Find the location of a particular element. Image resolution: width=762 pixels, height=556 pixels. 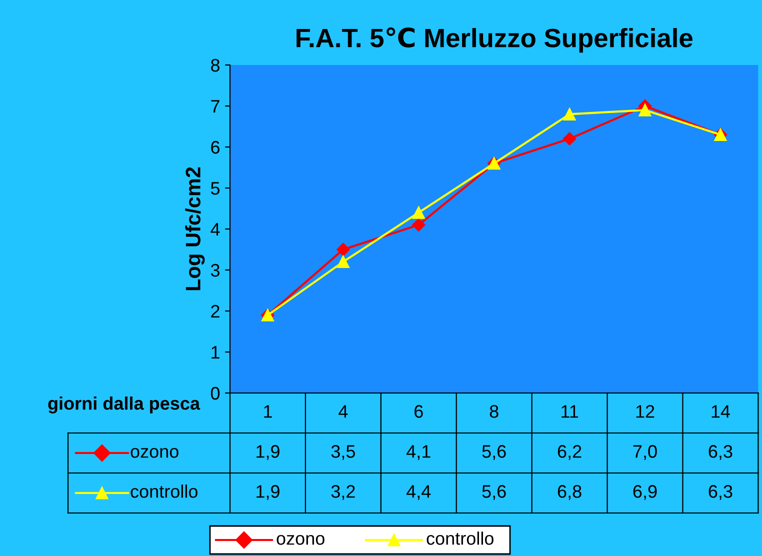

x-tick-label: 14 is located at coordinates (721, 411).